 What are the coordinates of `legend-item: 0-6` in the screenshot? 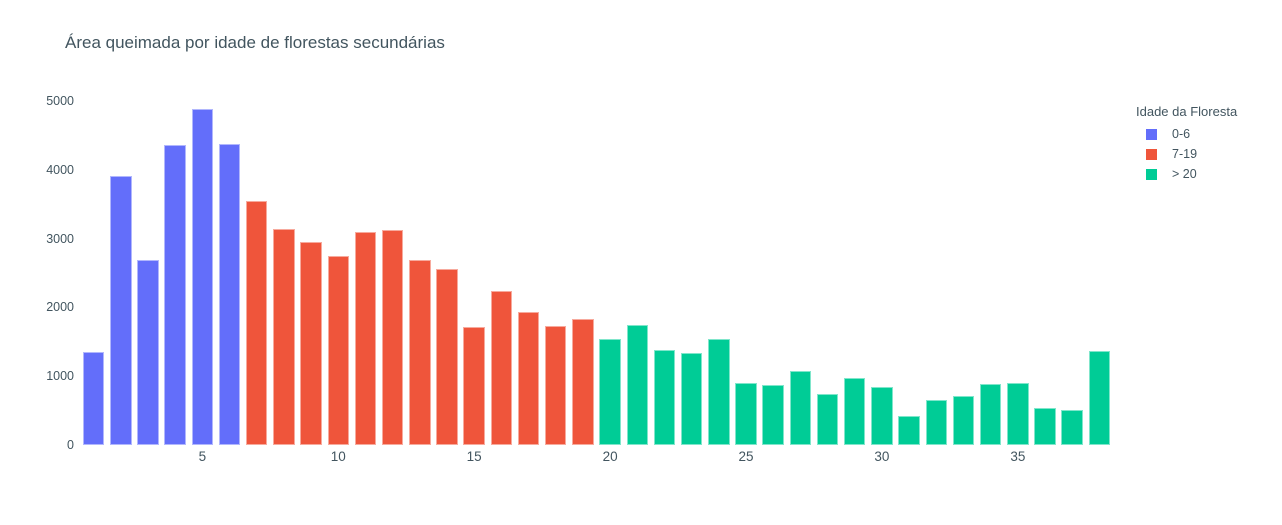 It's located at (1186, 134).